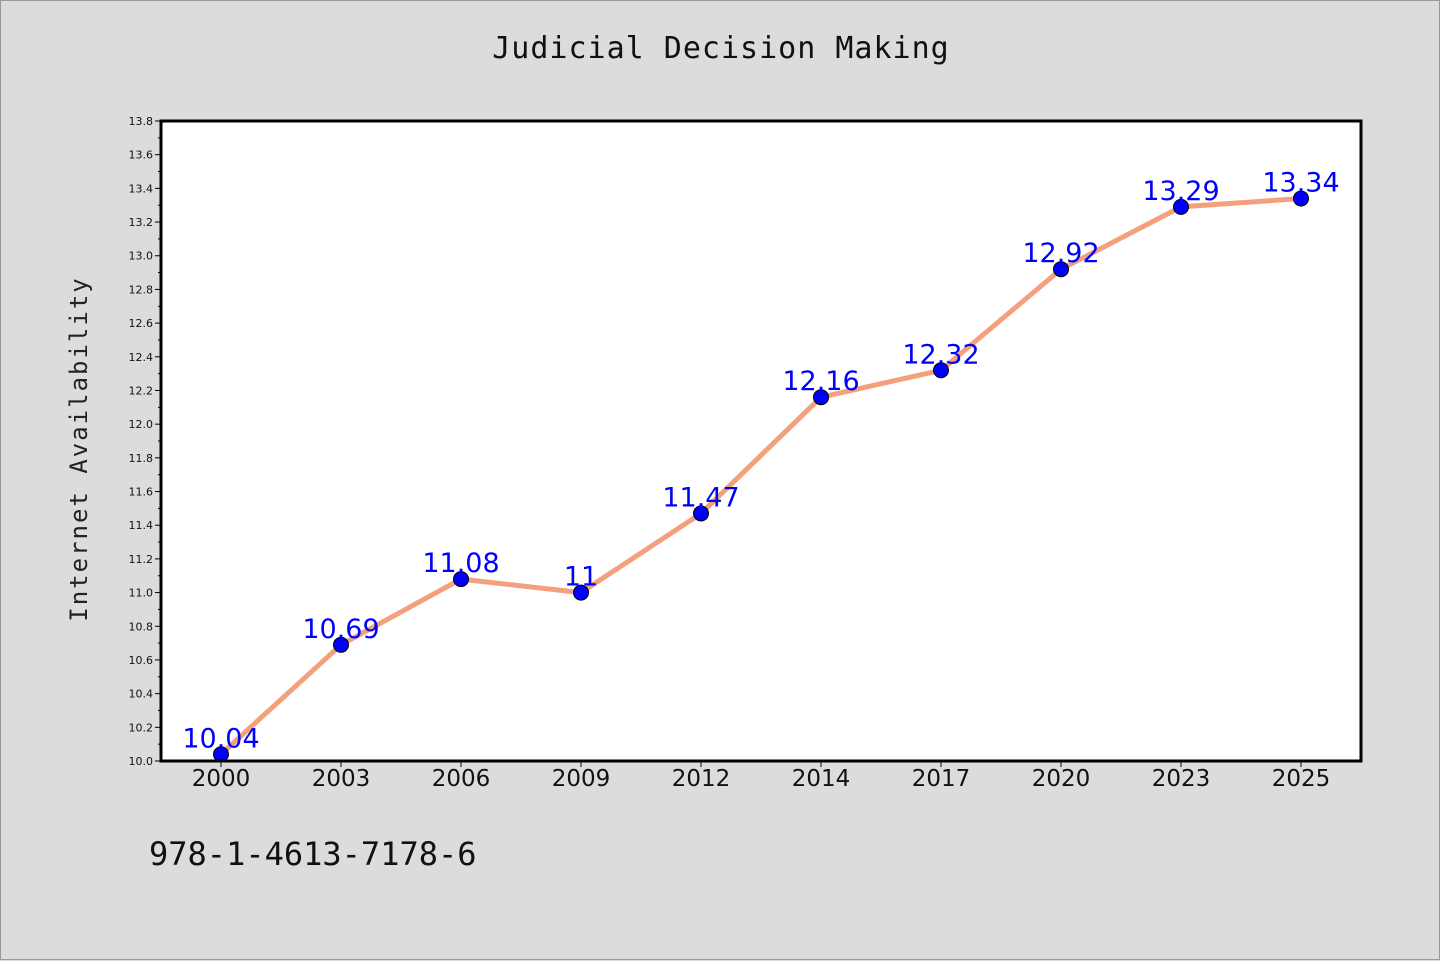 The image size is (1440, 961). Describe the element at coordinates (820, 381) in the screenshot. I see `data-label: 12.16` at that location.